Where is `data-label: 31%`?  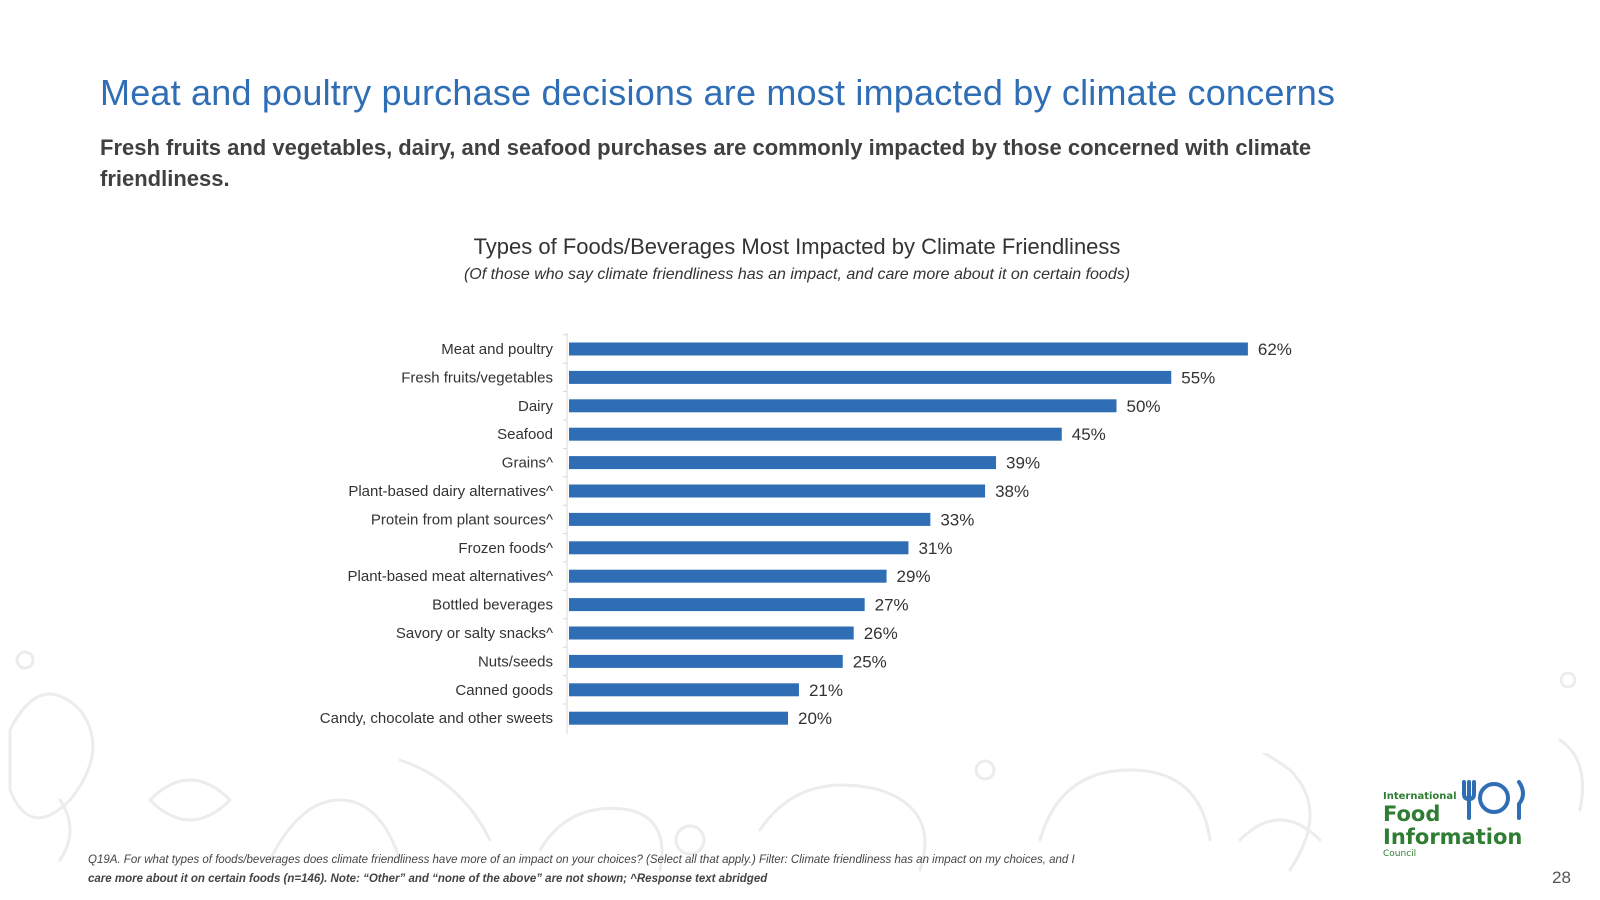
data-label: 31% is located at coordinates (935, 548).